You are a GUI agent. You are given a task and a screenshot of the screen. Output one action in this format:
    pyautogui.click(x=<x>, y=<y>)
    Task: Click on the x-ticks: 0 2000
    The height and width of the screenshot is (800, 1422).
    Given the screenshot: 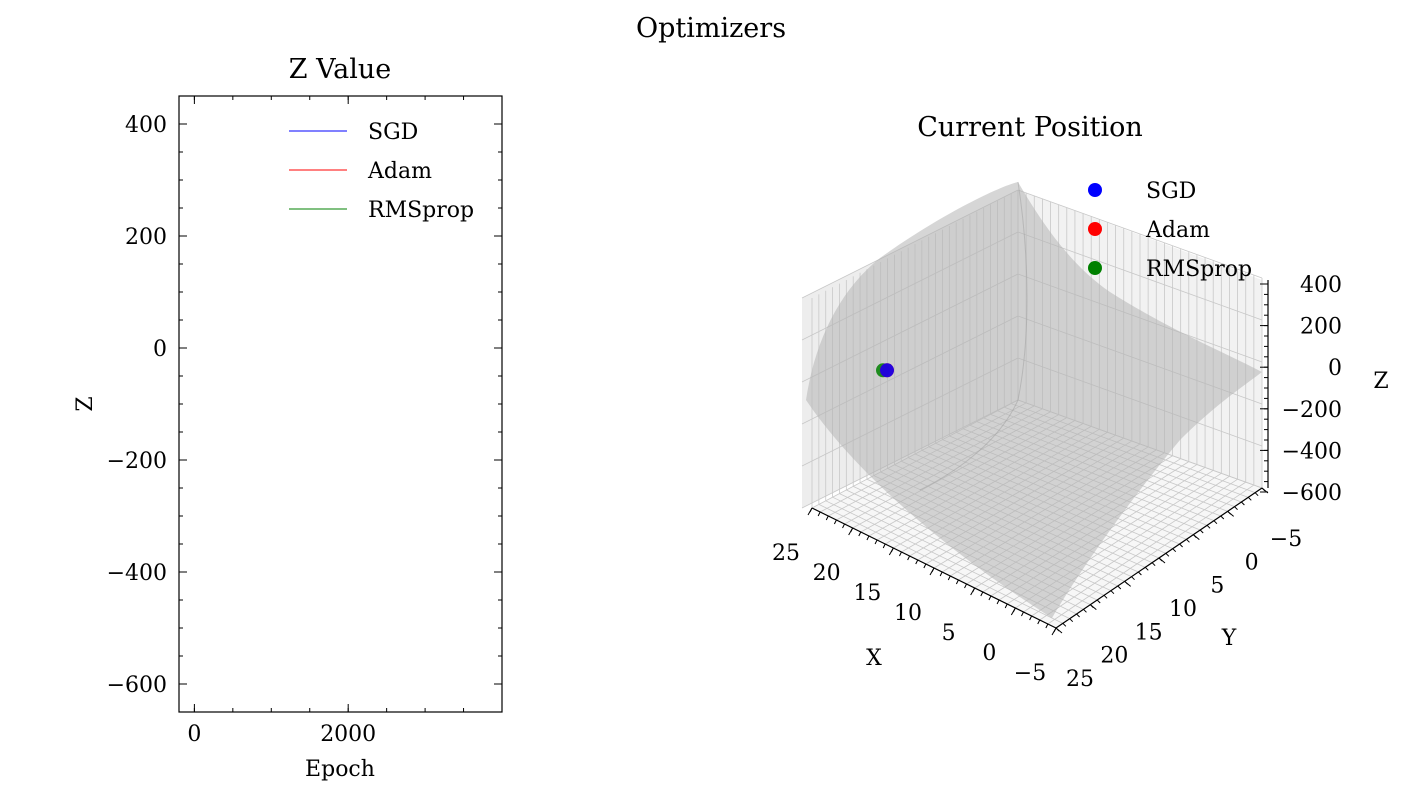 What is the action you would take?
    pyautogui.click(x=281, y=421)
    